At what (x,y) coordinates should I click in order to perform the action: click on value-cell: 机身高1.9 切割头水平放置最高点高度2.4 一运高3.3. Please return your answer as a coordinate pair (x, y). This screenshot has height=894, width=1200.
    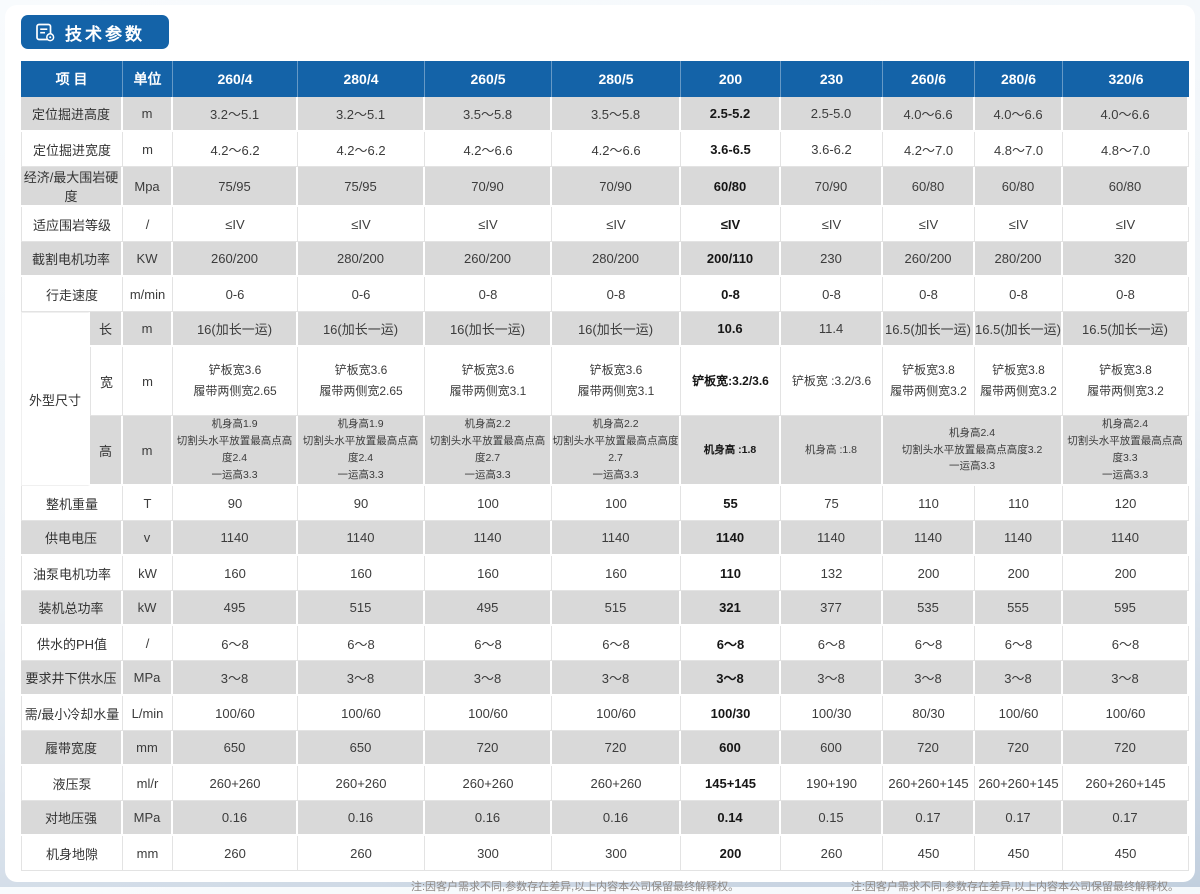
    Looking at the image, I should click on (362, 451).